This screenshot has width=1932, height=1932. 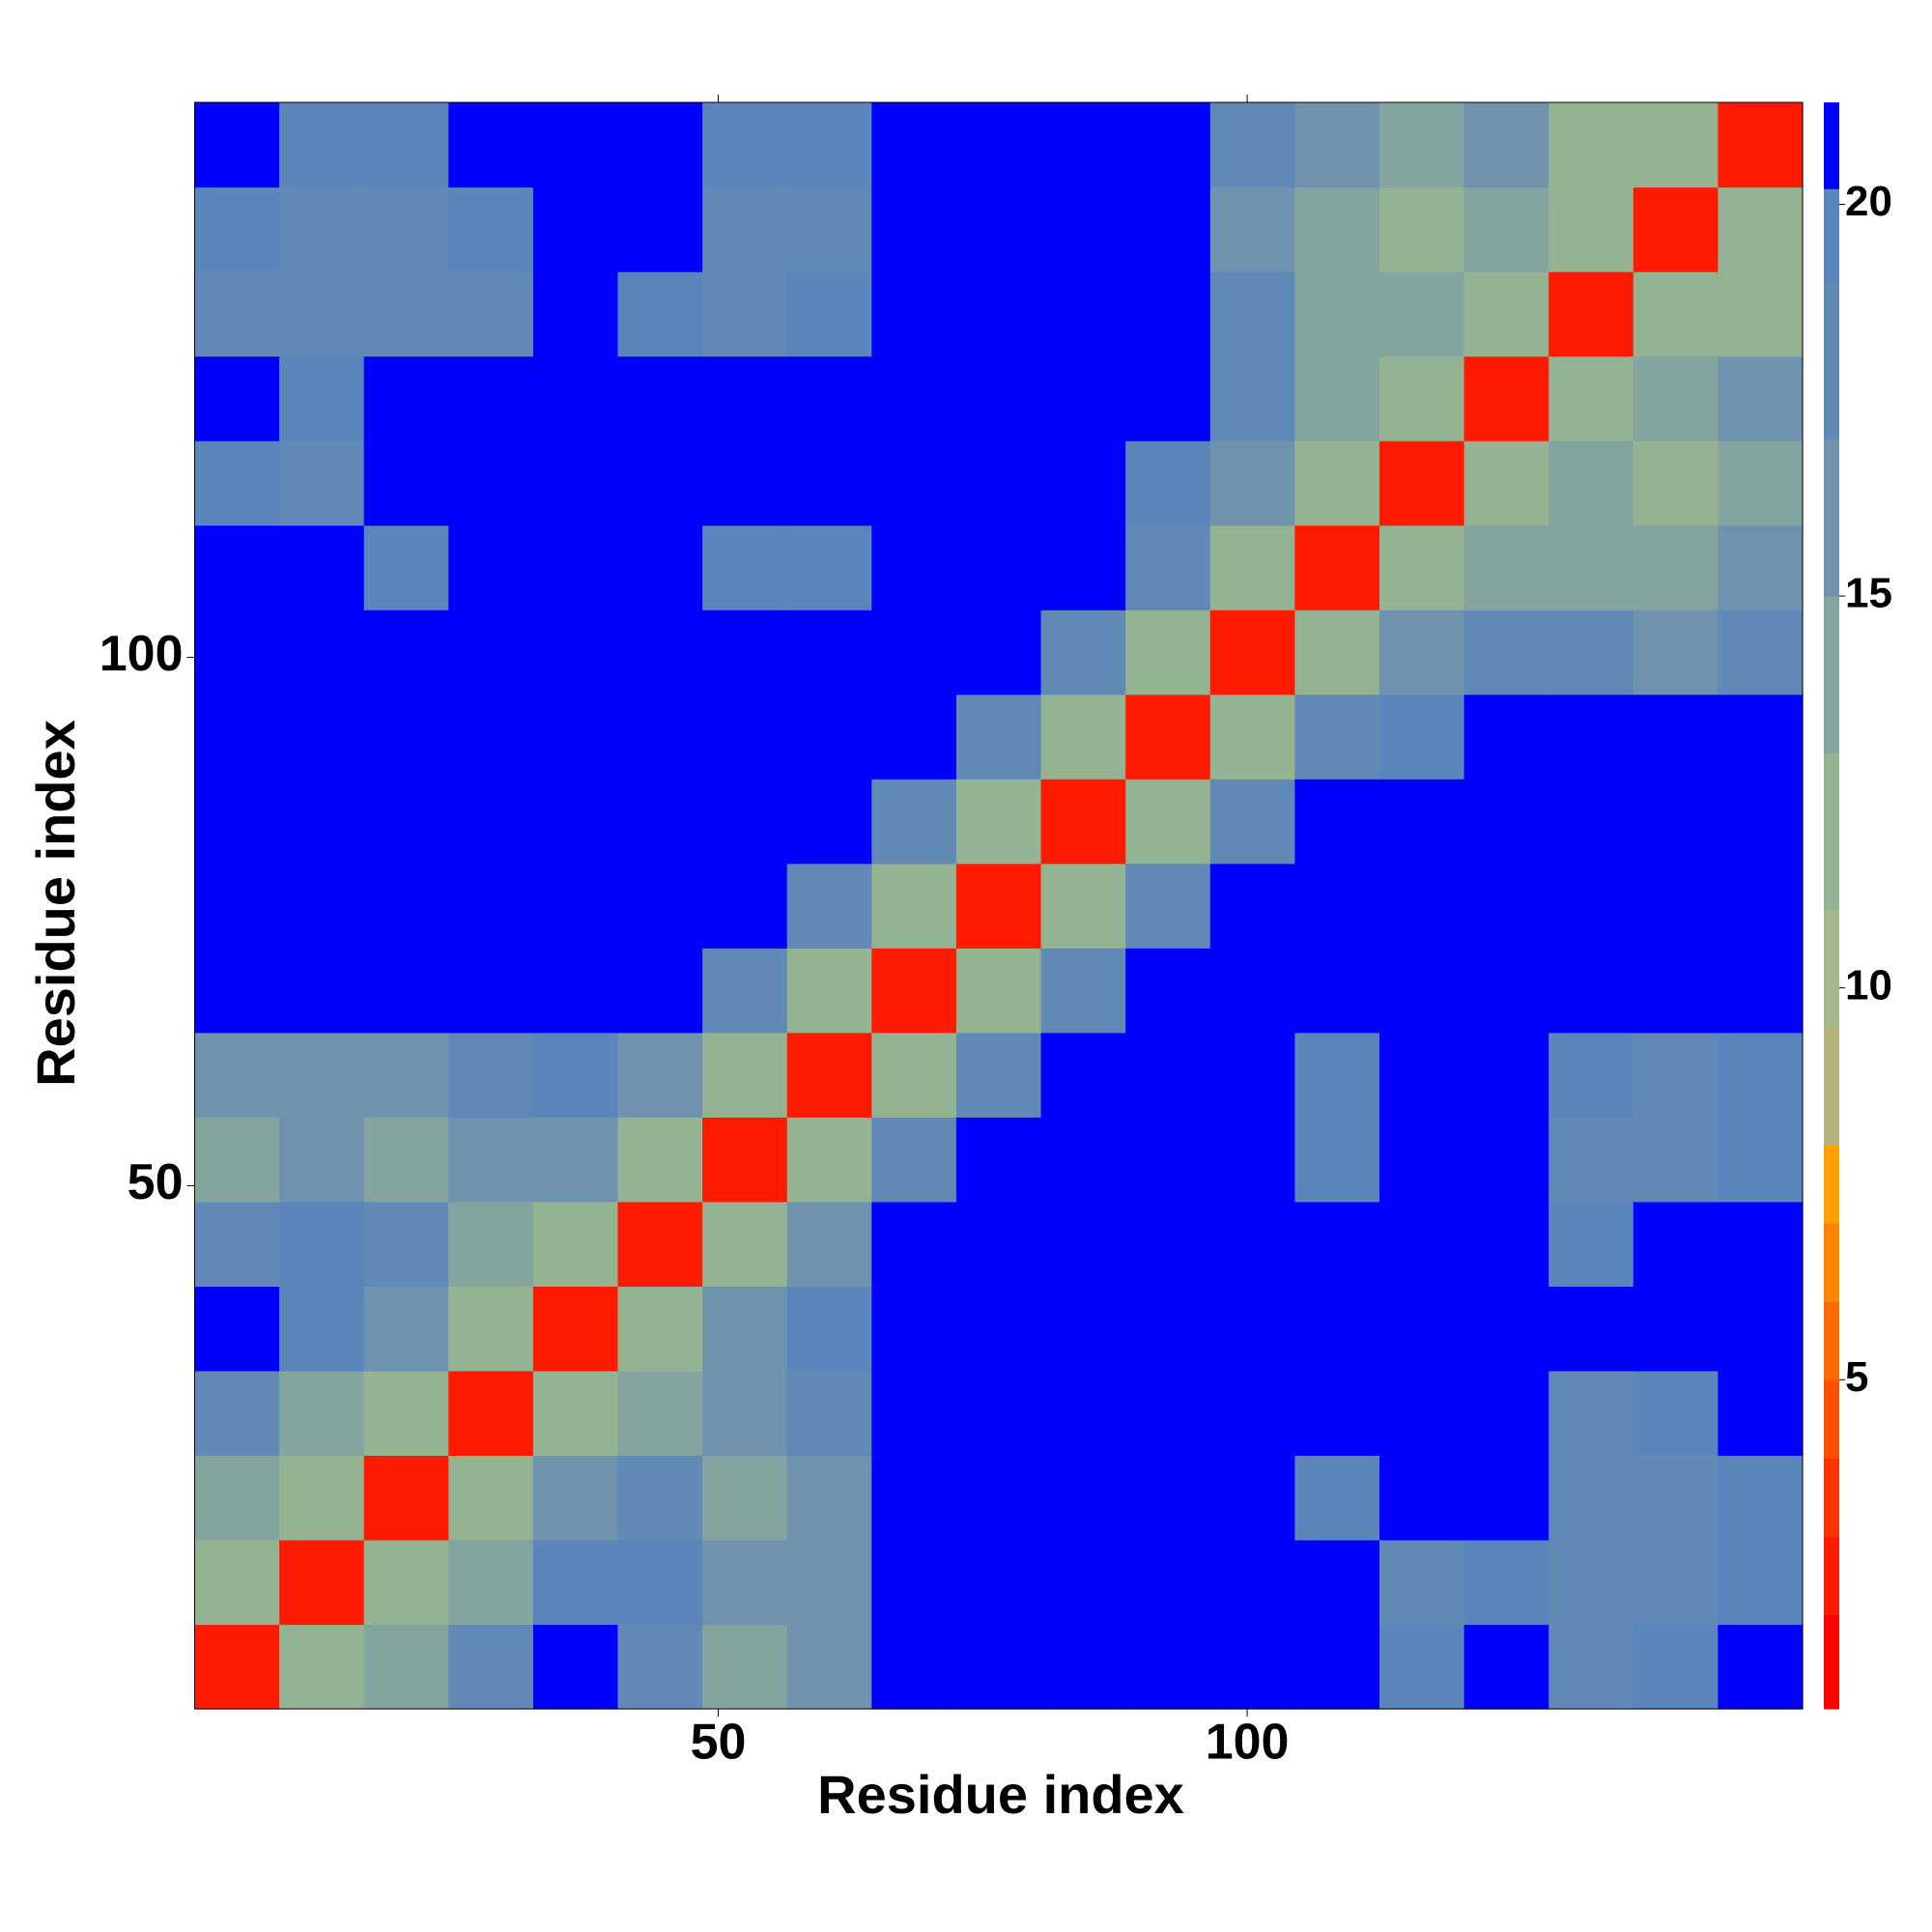 I want to click on colorbar-tick-label: 10, so click(x=1868, y=985).